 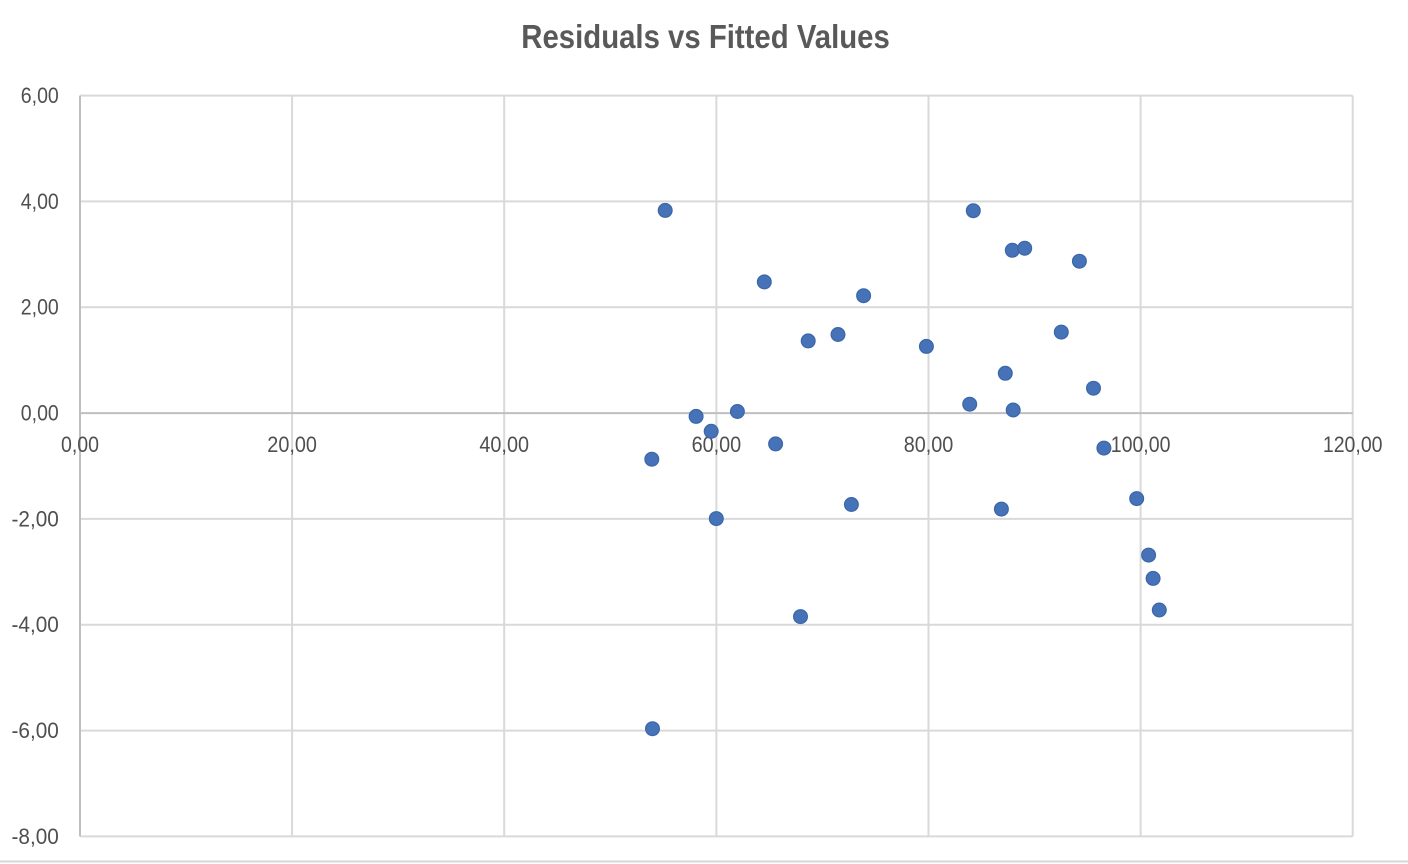 What do you see at coordinates (1141, 444) in the screenshot?
I see `svg-text: 100,00` at bounding box center [1141, 444].